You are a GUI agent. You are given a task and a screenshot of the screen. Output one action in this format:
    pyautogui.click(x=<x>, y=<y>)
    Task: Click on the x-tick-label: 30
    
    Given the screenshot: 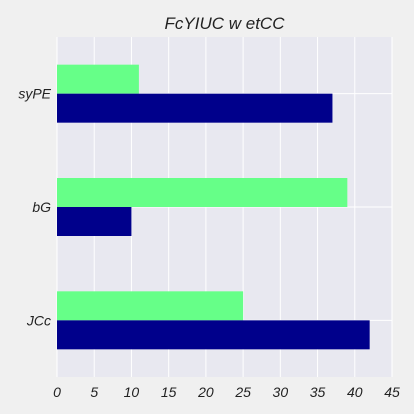 What is the action you would take?
    pyautogui.click(x=281, y=392)
    